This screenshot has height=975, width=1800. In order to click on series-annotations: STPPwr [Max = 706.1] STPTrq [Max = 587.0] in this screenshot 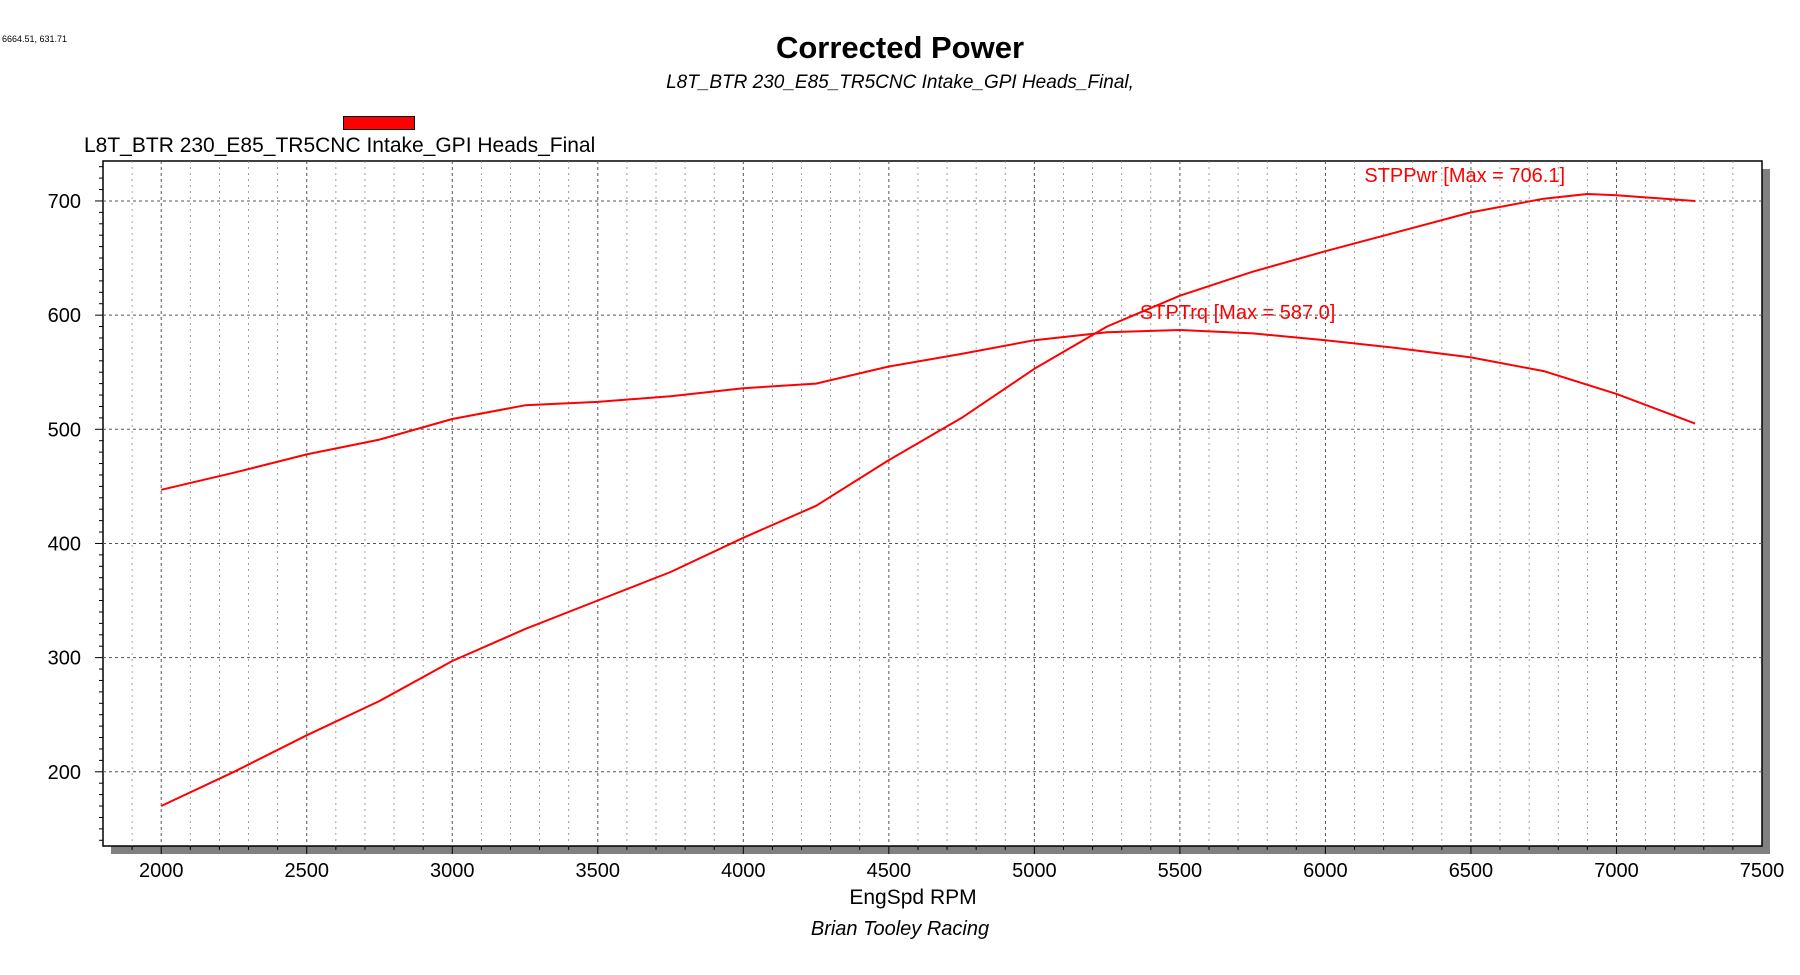, I will do `click(1352, 244)`.